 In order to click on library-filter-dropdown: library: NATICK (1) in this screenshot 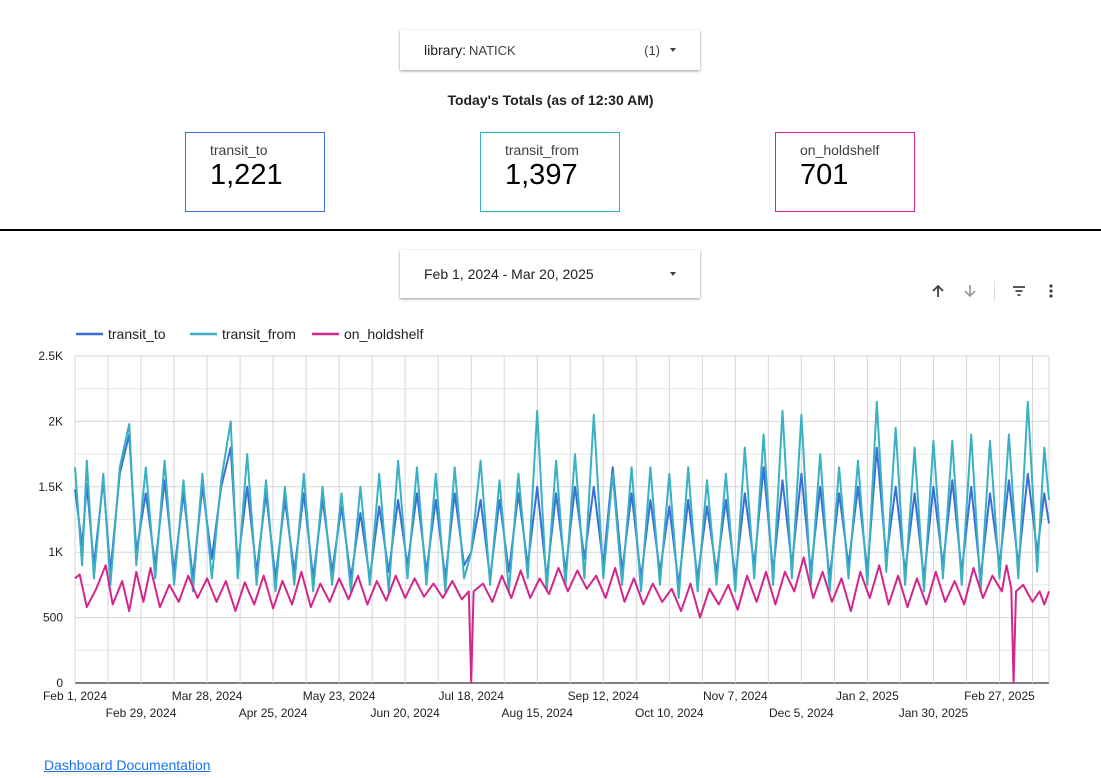, I will do `click(550, 50)`.